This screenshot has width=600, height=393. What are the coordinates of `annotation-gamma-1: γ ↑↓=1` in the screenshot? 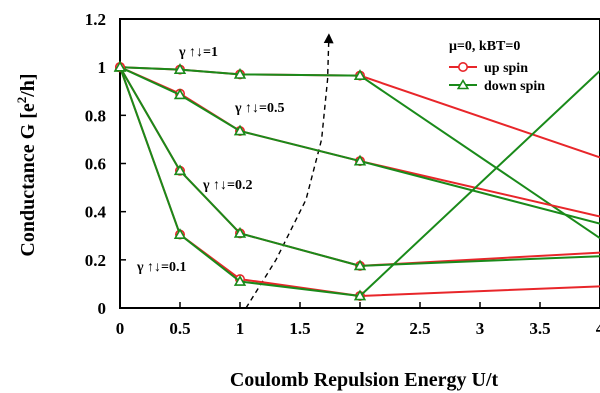 It's located at (198, 52).